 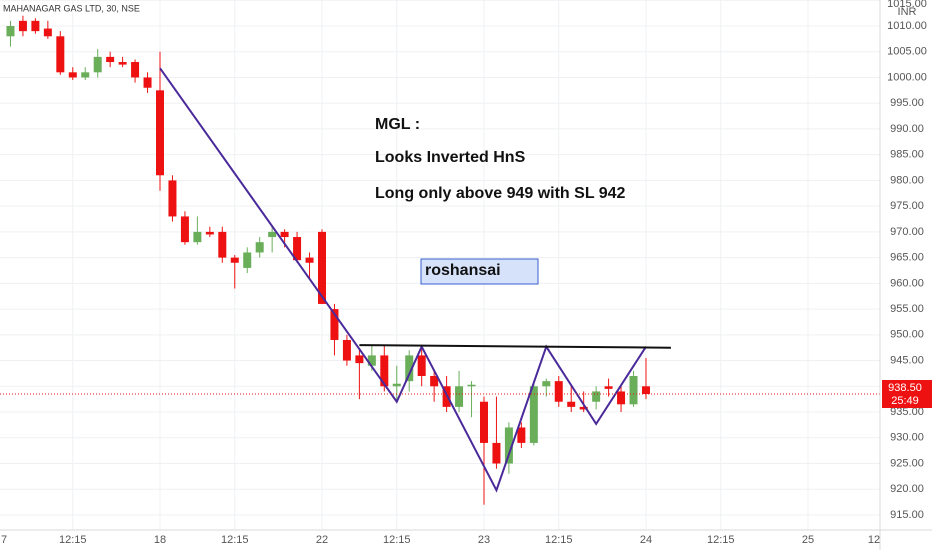 What do you see at coordinates (907, 103) in the screenshot?
I see `y-tick-label: 995.00` at bounding box center [907, 103].